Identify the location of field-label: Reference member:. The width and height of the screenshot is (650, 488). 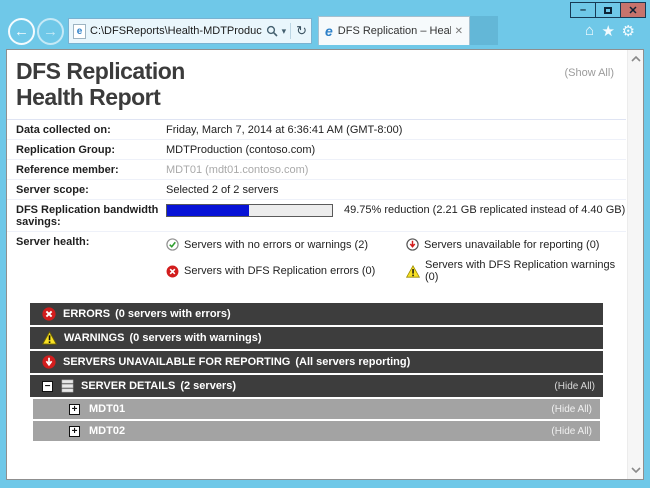
(67, 170).